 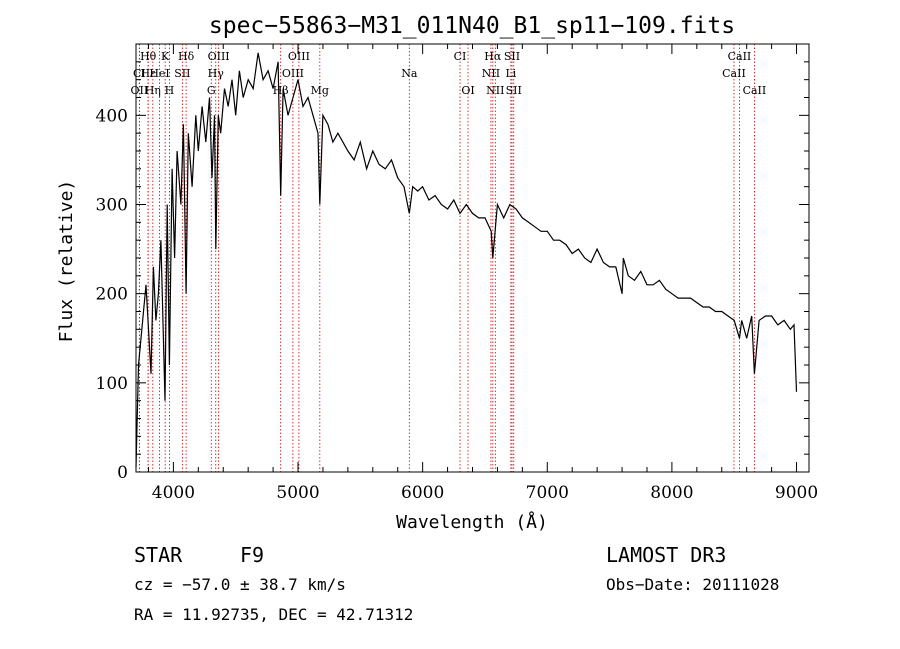 What do you see at coordinates (671, 493) in the screenshot?
I see `x-tick-label: 8000` at bounding box center [671, 493].